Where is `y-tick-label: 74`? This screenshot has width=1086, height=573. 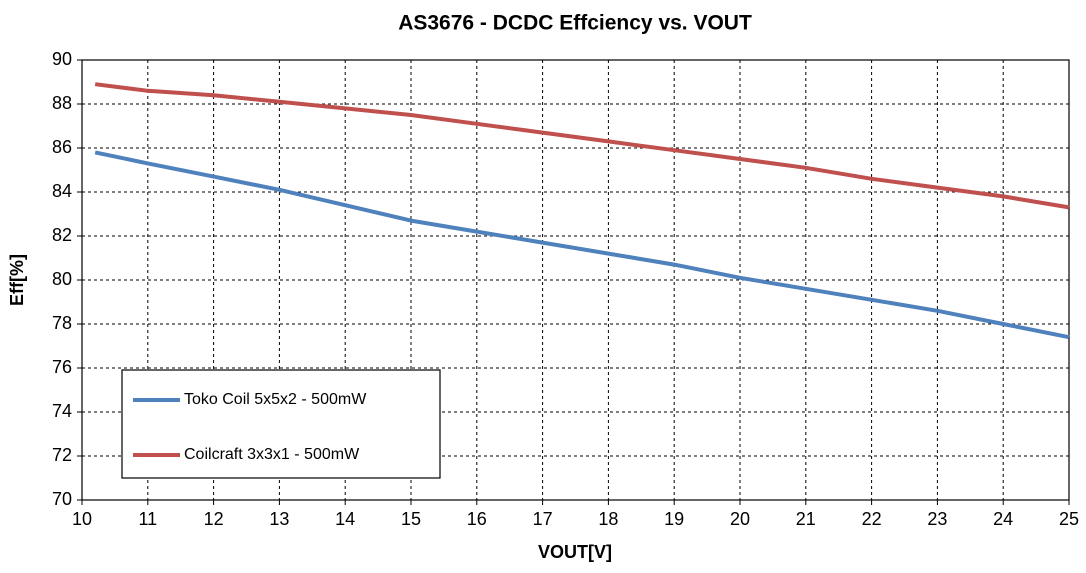
y-tick-label: 74 is located at coordinates (62, 411).